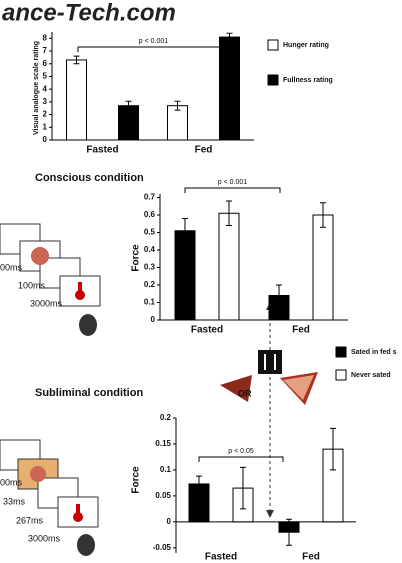  I want to click on y-tick-label: 0.6, so click(150, 214).